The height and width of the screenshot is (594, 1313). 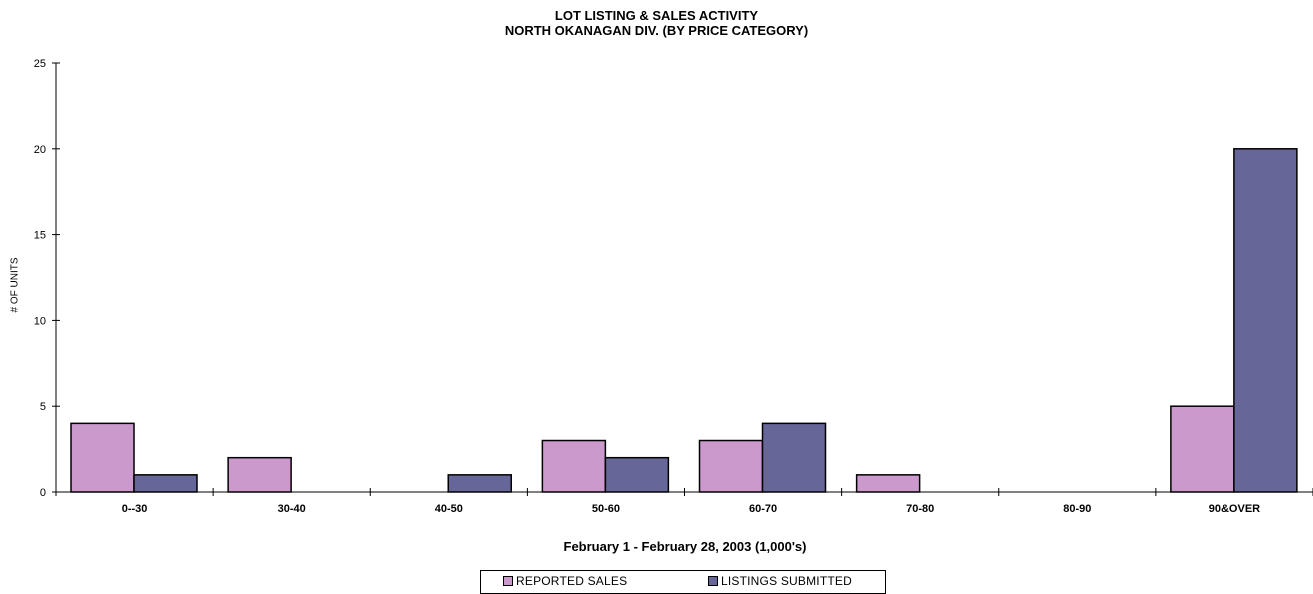 I want to click on x-tick-label-5: 70-80, so click(x=920, y=509).